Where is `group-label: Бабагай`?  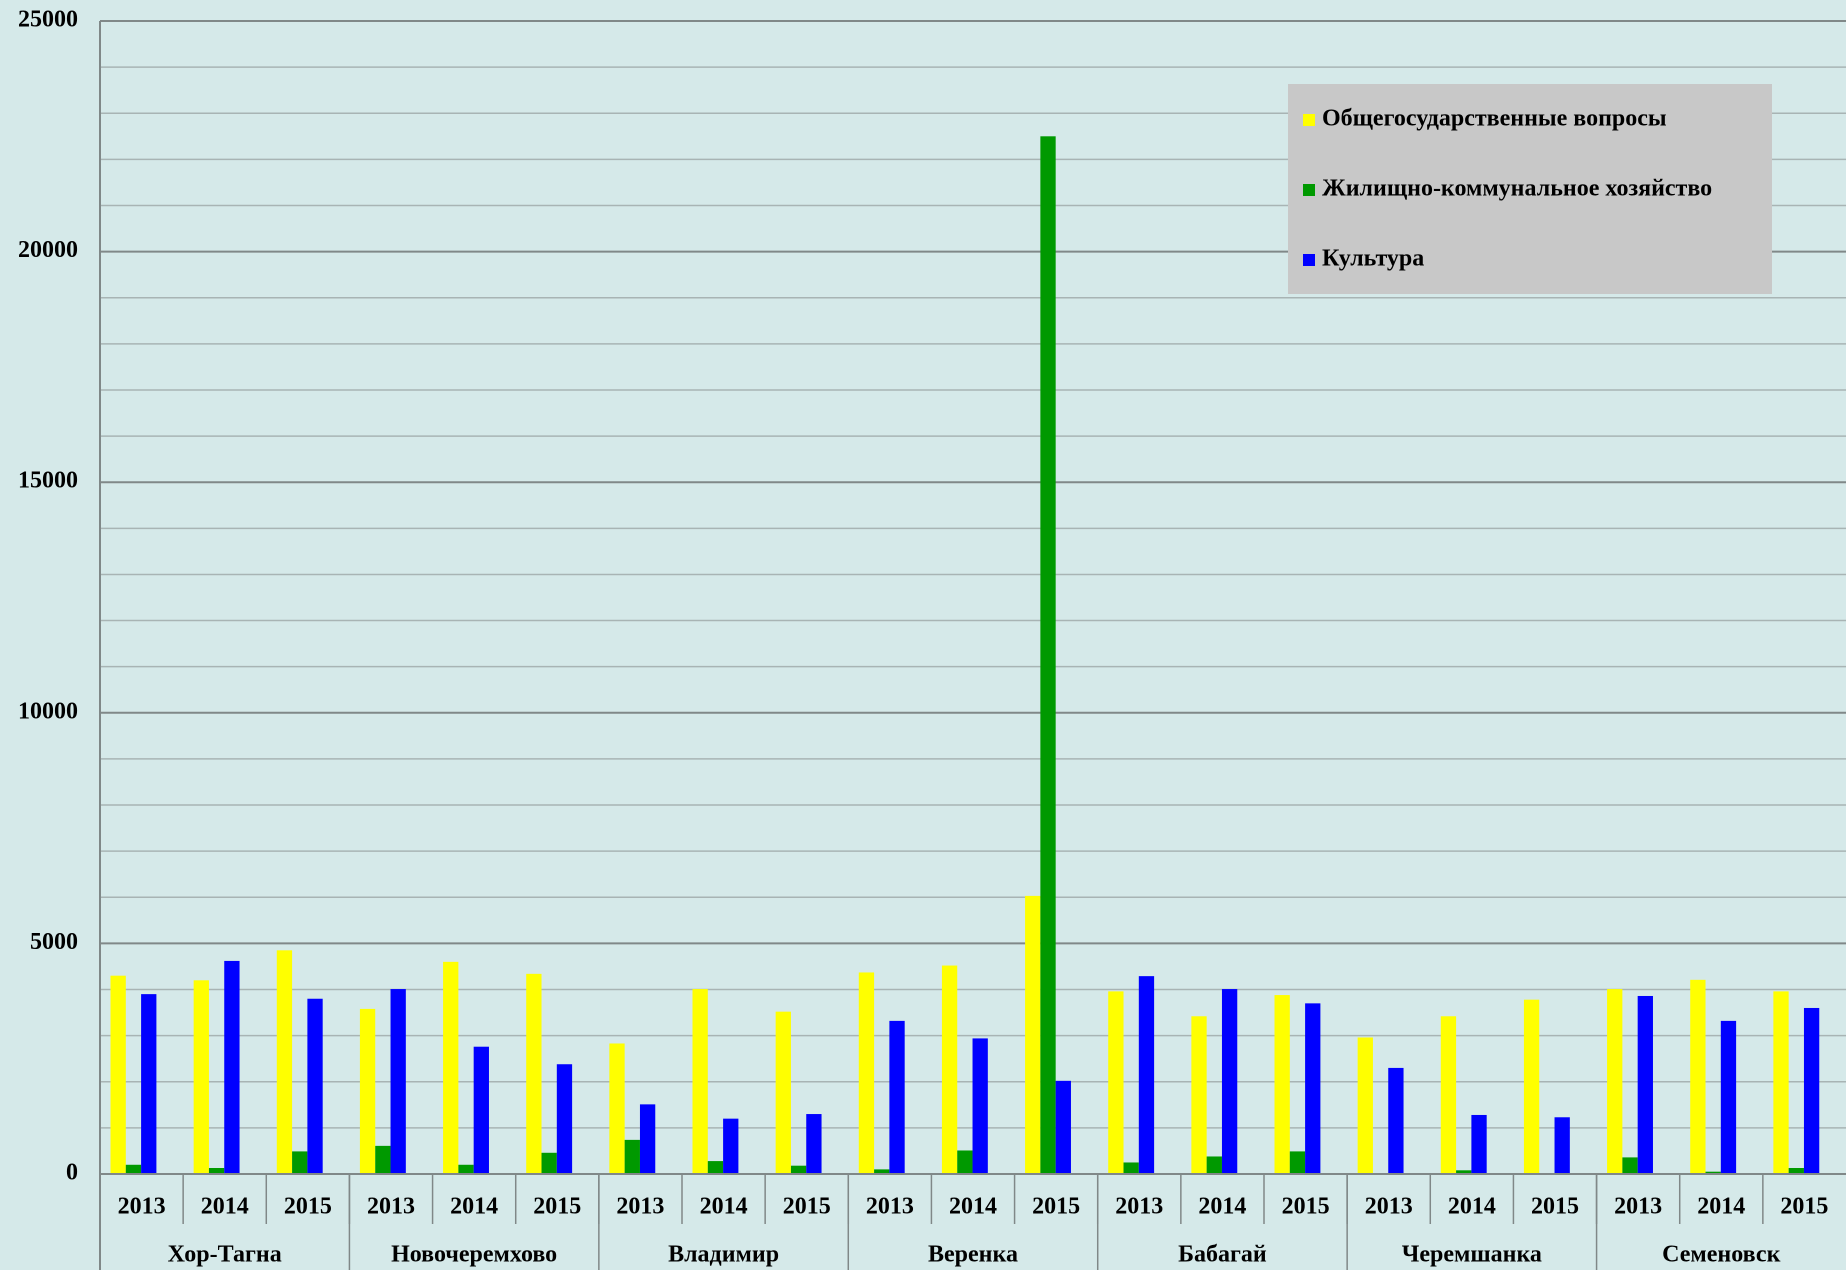 group-label: Бабагай is located at coordinates (1222, 1255).